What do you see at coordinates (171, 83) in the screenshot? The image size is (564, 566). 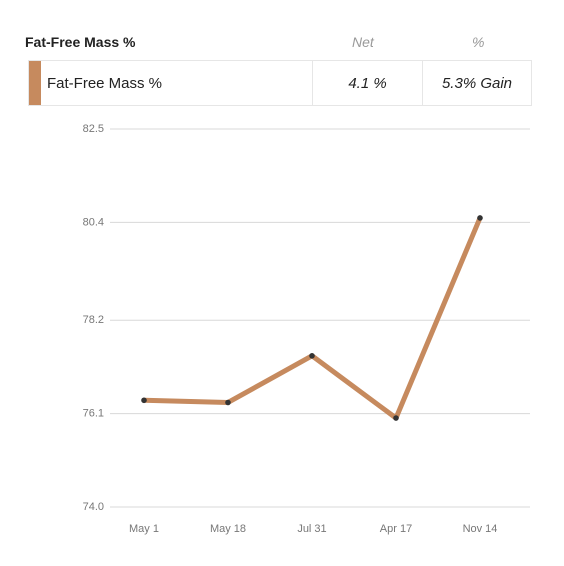 I see `name-cell: Fat-Free Mass %` at bounding box center [171, 83].